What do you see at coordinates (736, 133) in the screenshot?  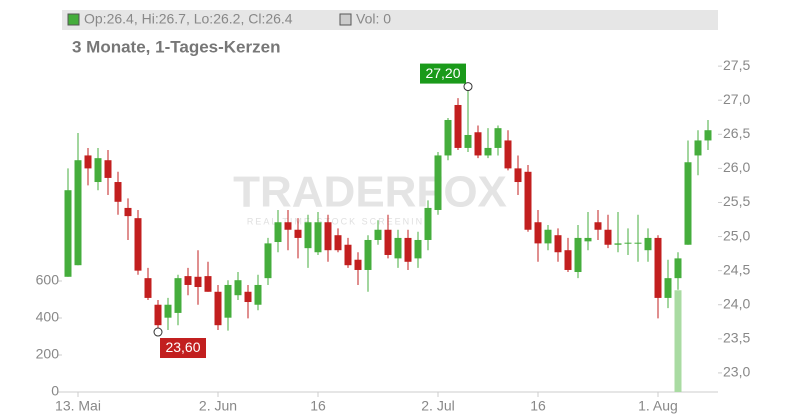 I see `y-tick-label: 26,5` at bounding box center [736, 133].